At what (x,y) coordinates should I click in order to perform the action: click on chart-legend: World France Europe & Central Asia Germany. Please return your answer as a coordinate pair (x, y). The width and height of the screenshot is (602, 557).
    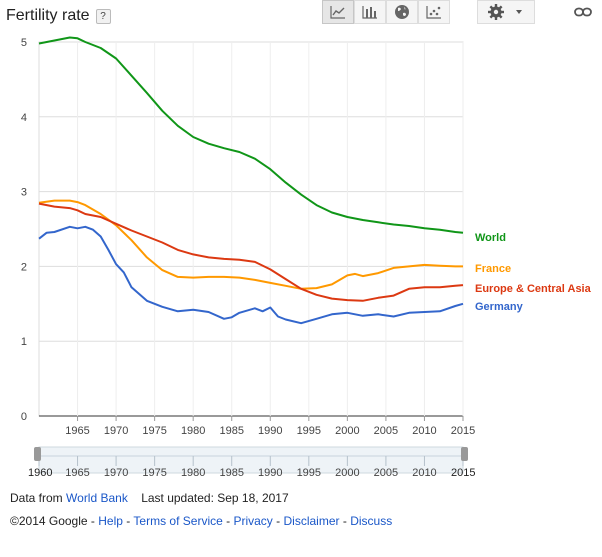
    Looking at the image, I should click on (533, 272).